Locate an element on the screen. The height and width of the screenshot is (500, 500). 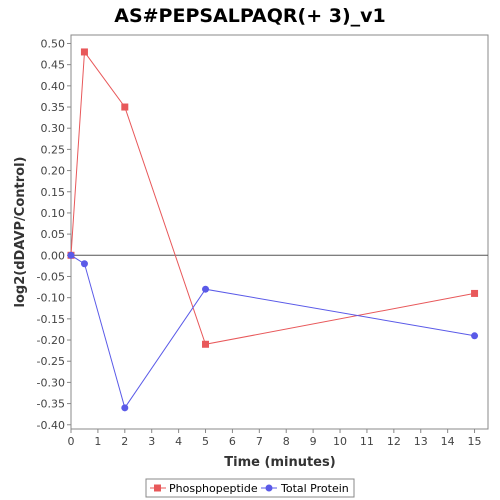
legend-label-phosphopeptide: Phosphopeptide is located at coordinates (213, 488).